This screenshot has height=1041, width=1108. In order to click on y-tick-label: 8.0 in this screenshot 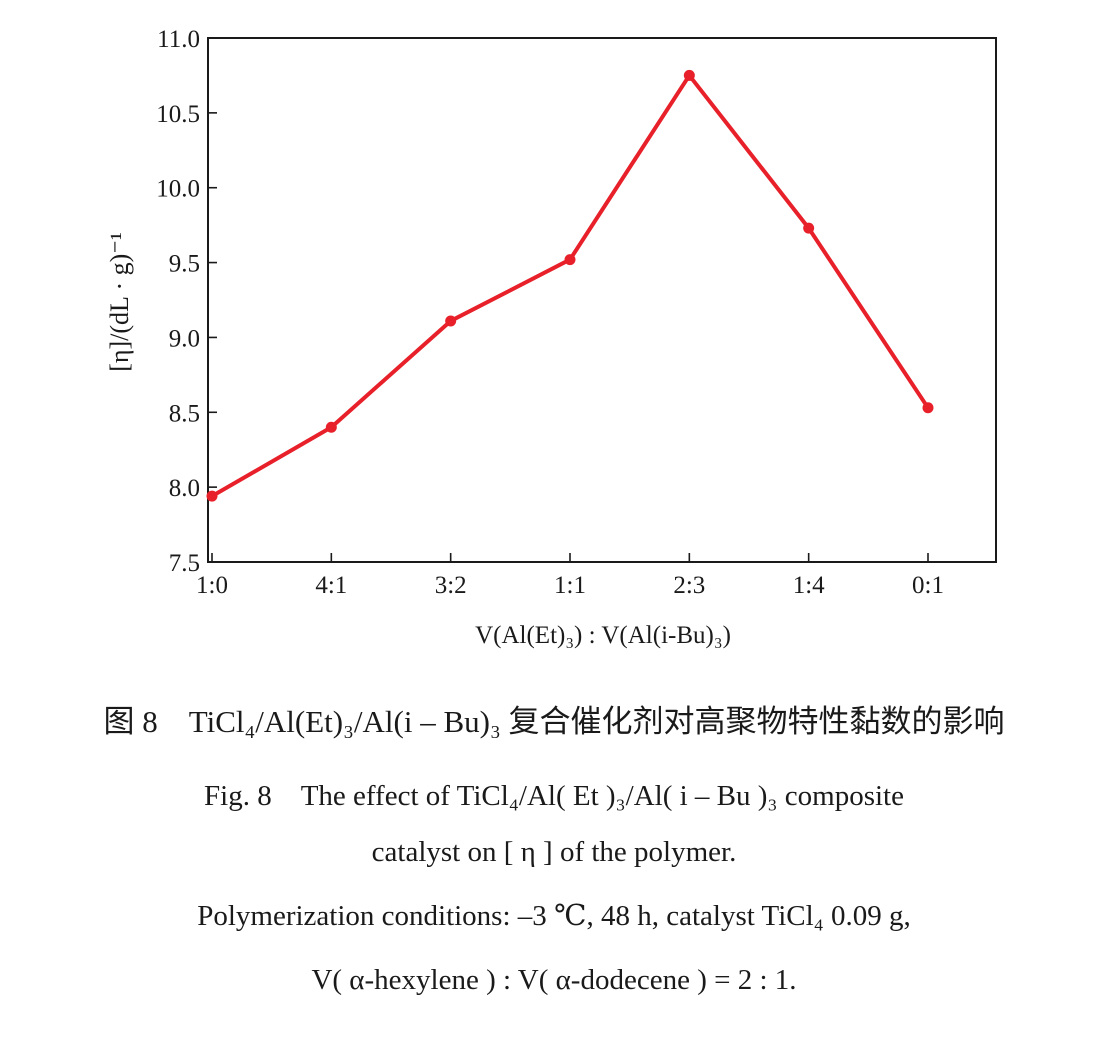, I will do `click(184, 488)`.